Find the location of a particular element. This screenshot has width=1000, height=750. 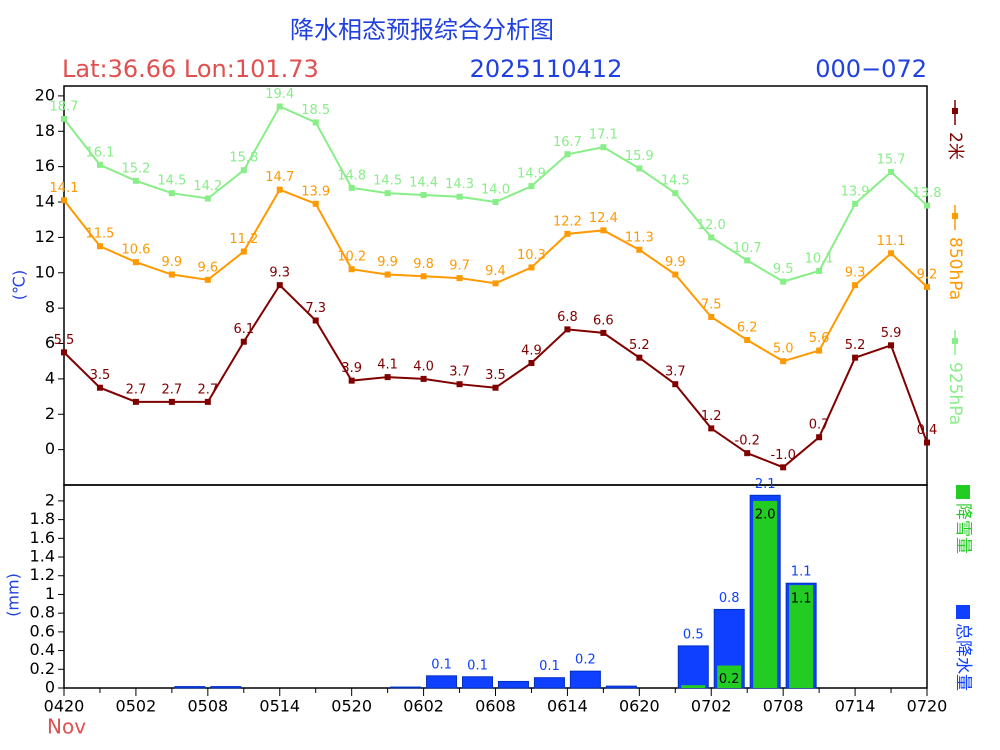

y-tick-label: 0.4 is located at coordinates (42, 649).